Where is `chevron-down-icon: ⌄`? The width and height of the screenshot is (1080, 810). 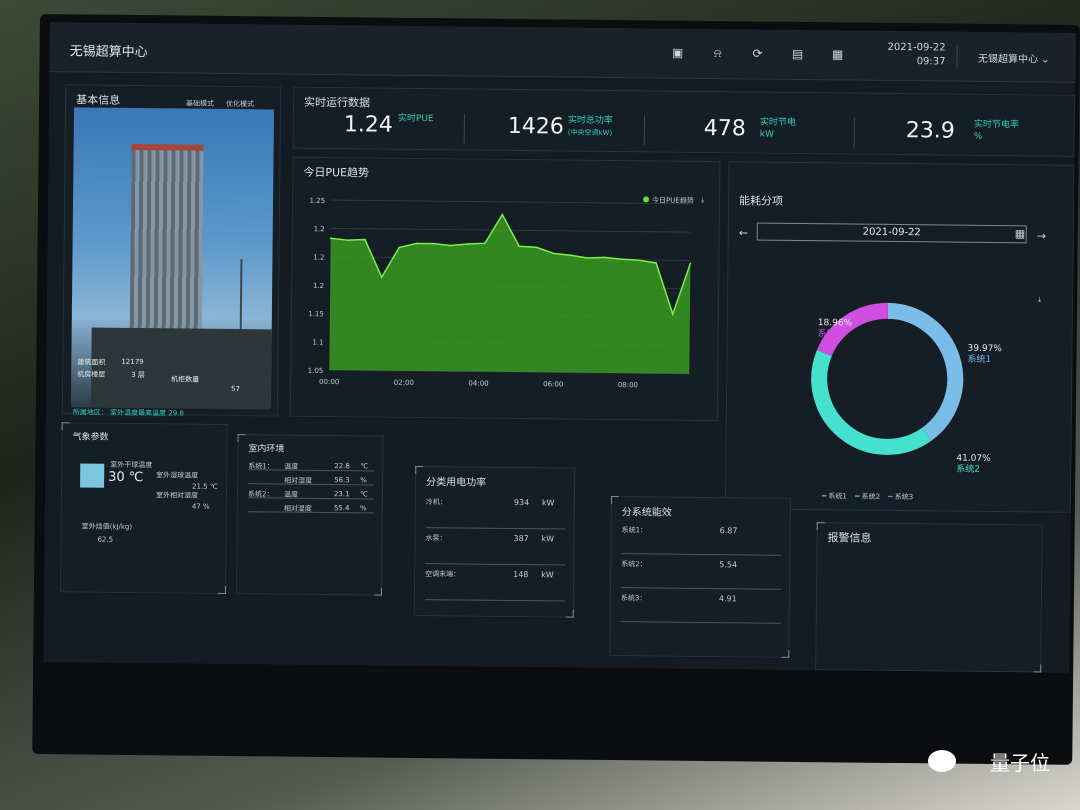
chevron-down-icon: ⌄ is located at coordinates (1045, 60).